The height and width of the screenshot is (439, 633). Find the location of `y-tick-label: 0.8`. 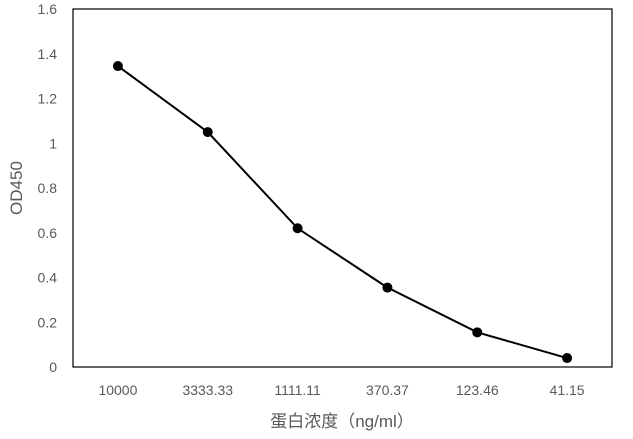

y-tick-label: 0.8 is located at coordinates (48, 188).